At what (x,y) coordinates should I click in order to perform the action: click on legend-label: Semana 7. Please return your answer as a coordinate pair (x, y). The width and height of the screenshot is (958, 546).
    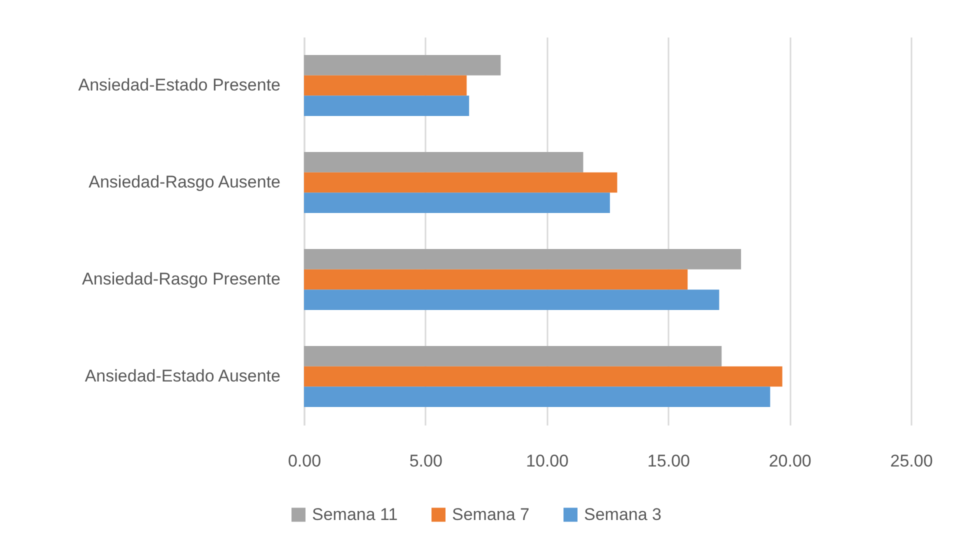
    Looking at the image, I should click on (491, 514).